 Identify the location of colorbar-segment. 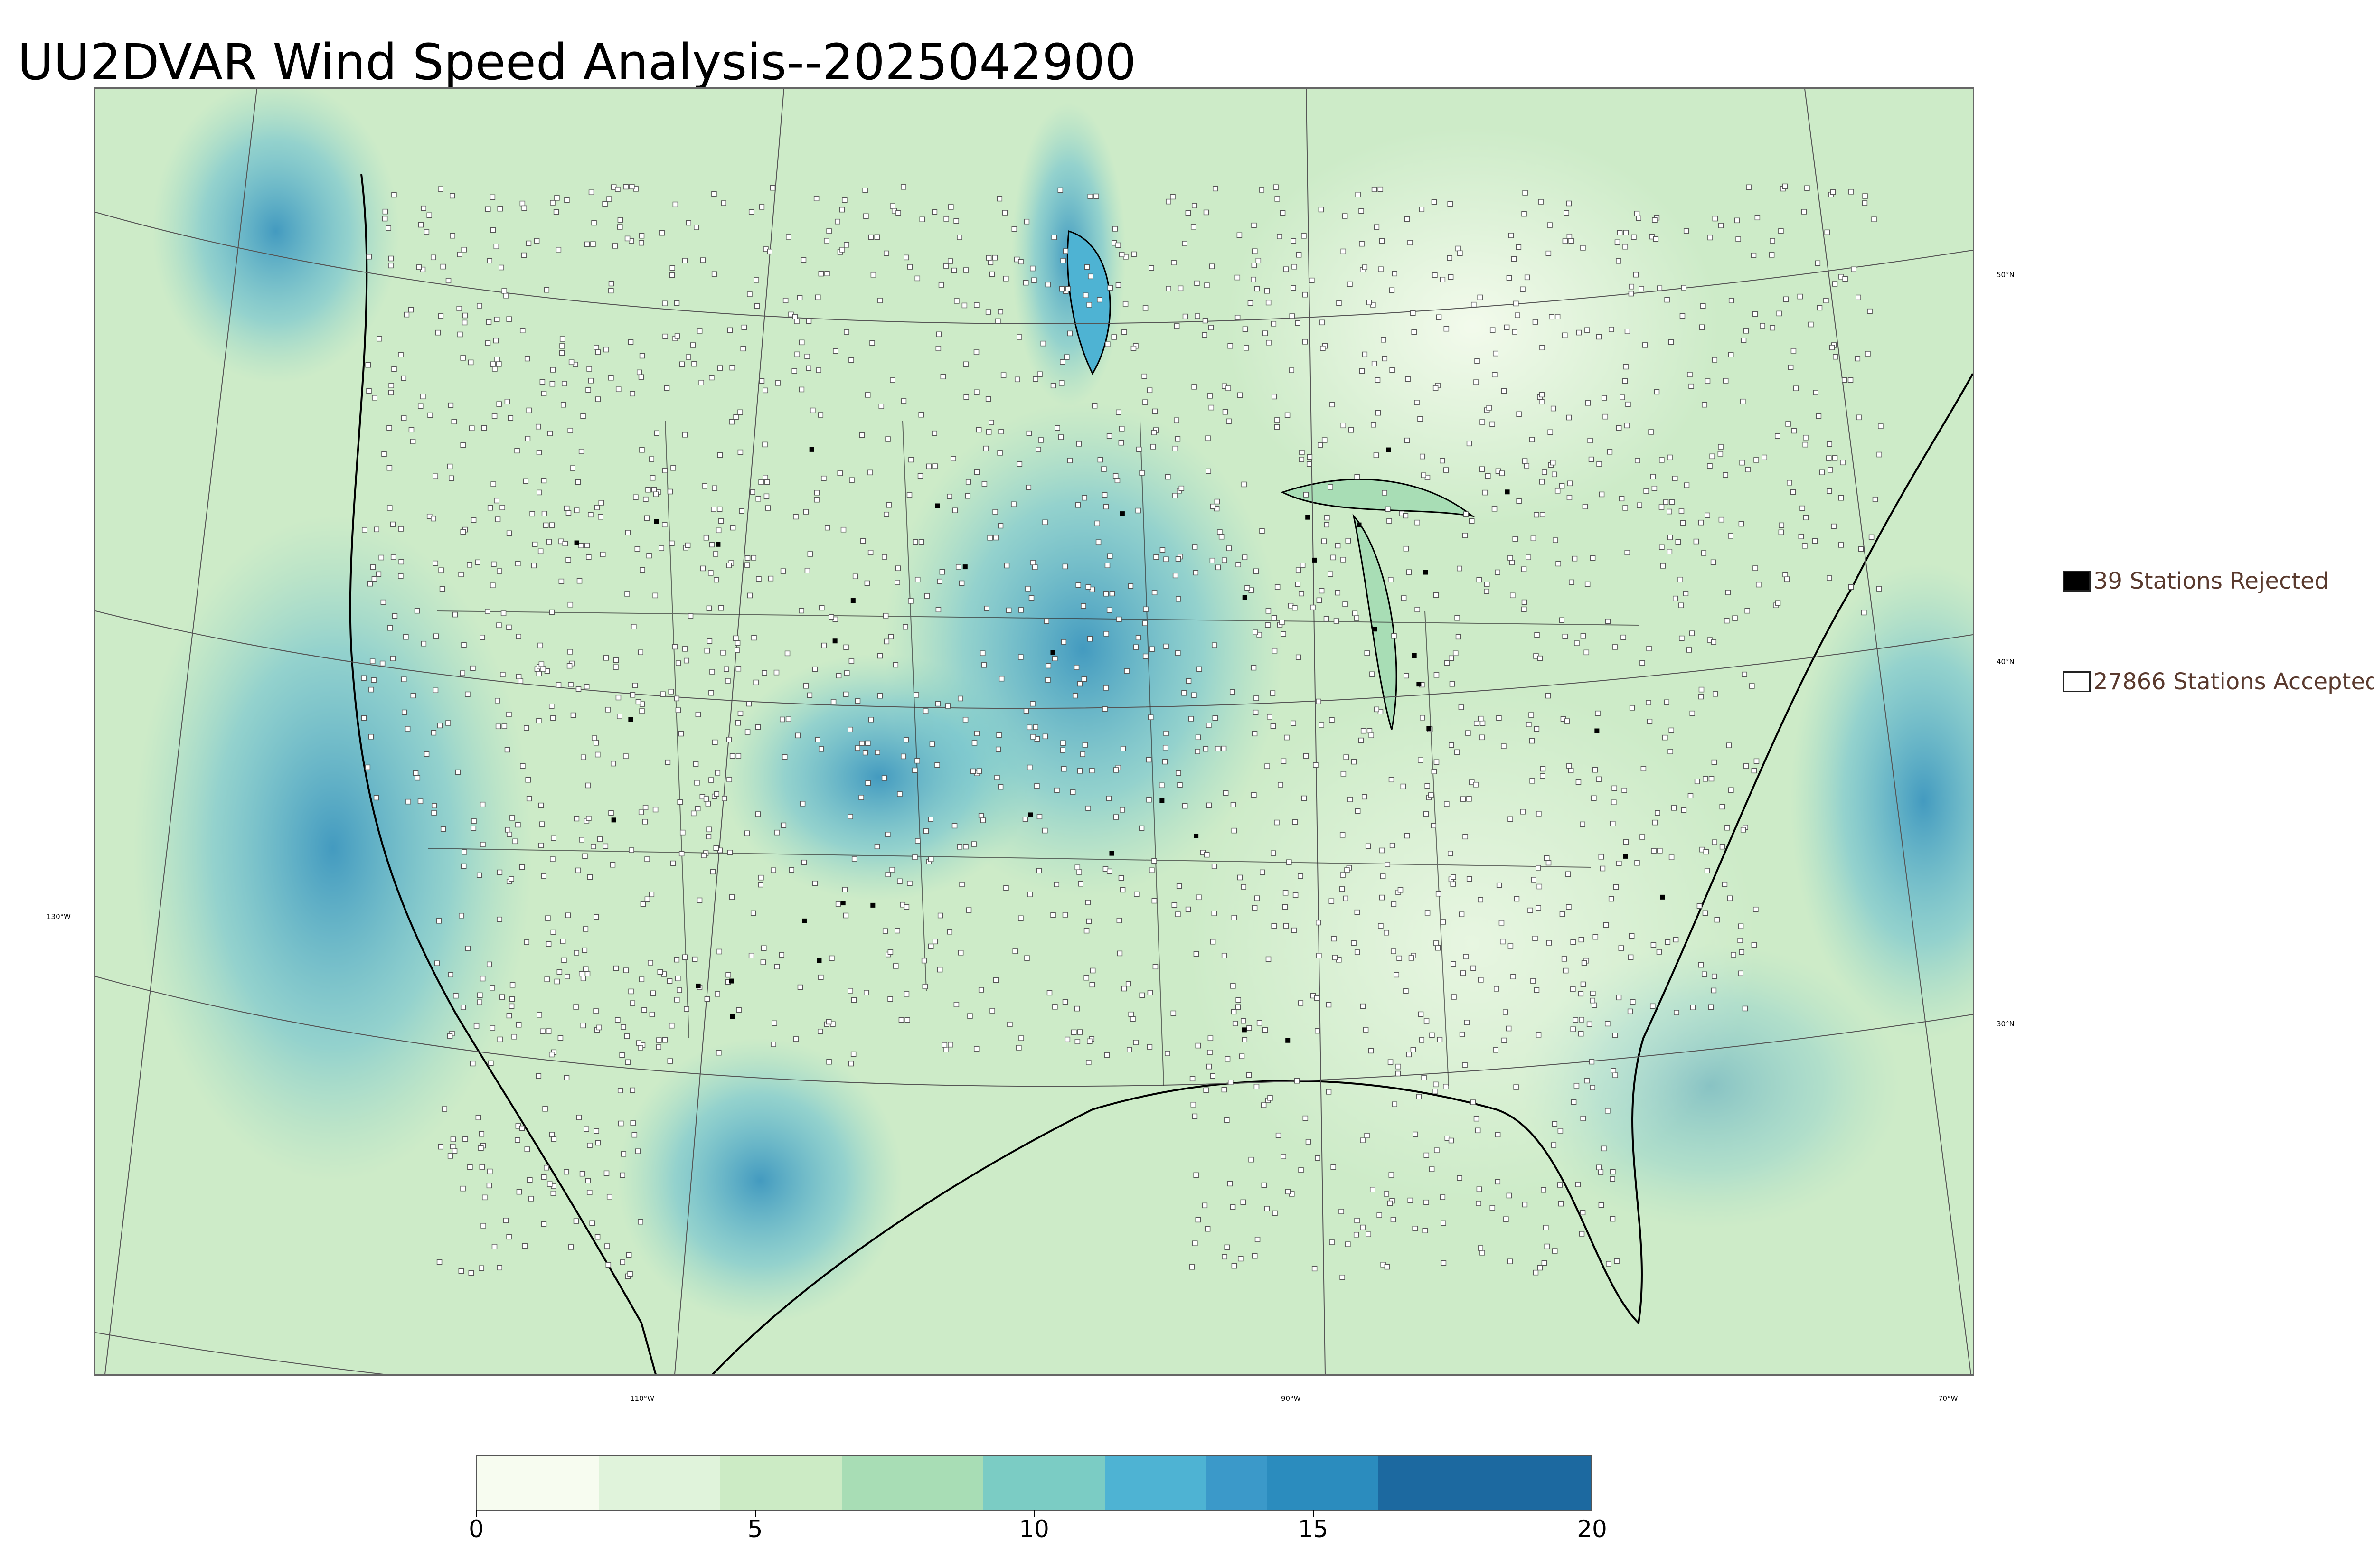
(659, 1483).